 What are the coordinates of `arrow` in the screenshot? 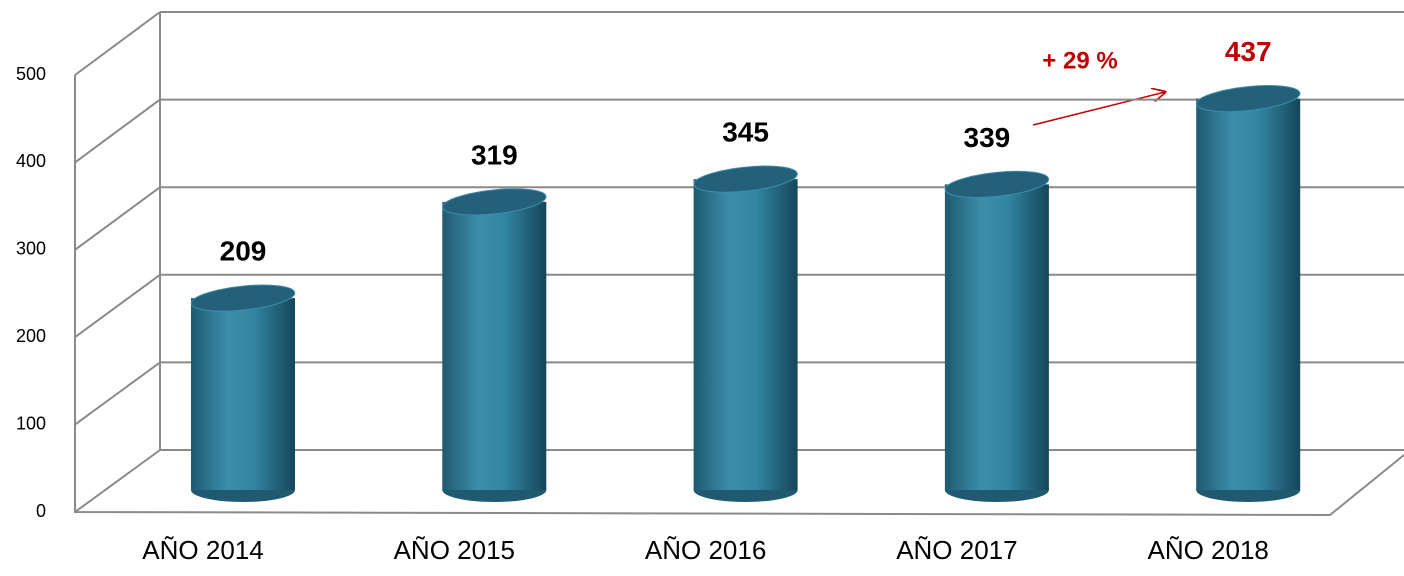 It's located at (1098, 109).